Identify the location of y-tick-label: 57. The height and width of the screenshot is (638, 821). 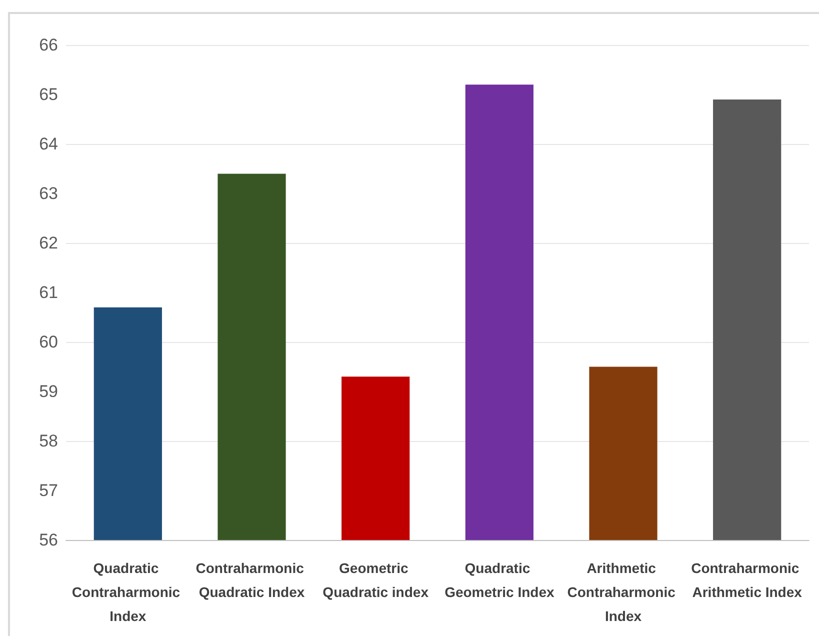
(48, 490).